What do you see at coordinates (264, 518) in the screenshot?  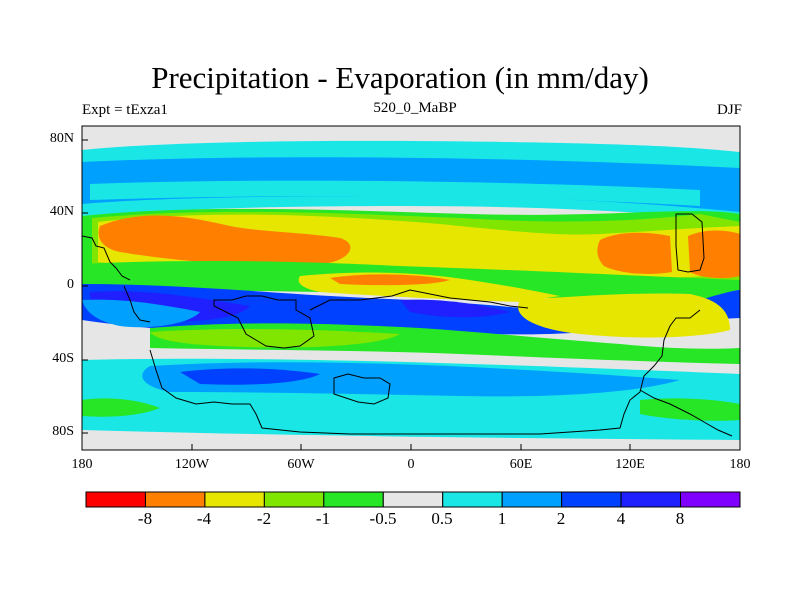 I see `colorbar-tick-label: -2` at bounding box center [264, 518].